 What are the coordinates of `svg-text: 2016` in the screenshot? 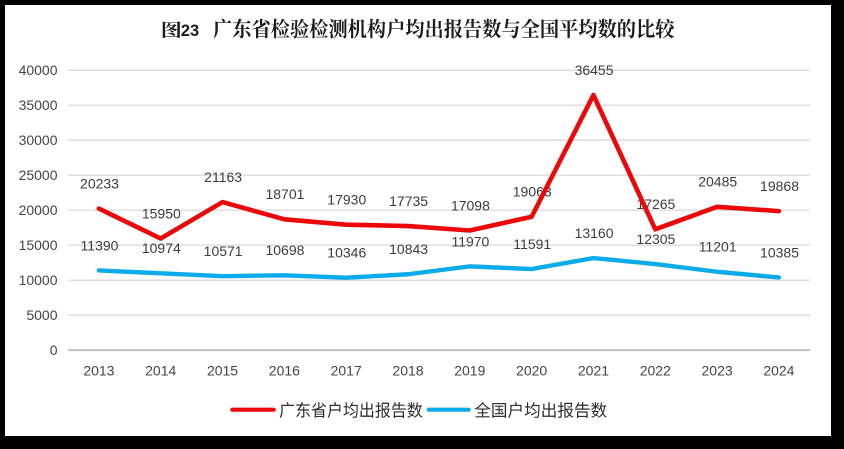 It's located at (284, 371).